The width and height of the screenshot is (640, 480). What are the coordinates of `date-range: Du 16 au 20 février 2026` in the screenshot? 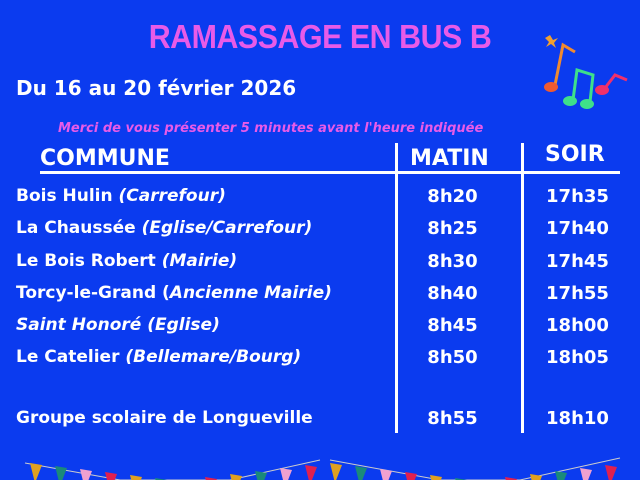 It's located at (156, 88).